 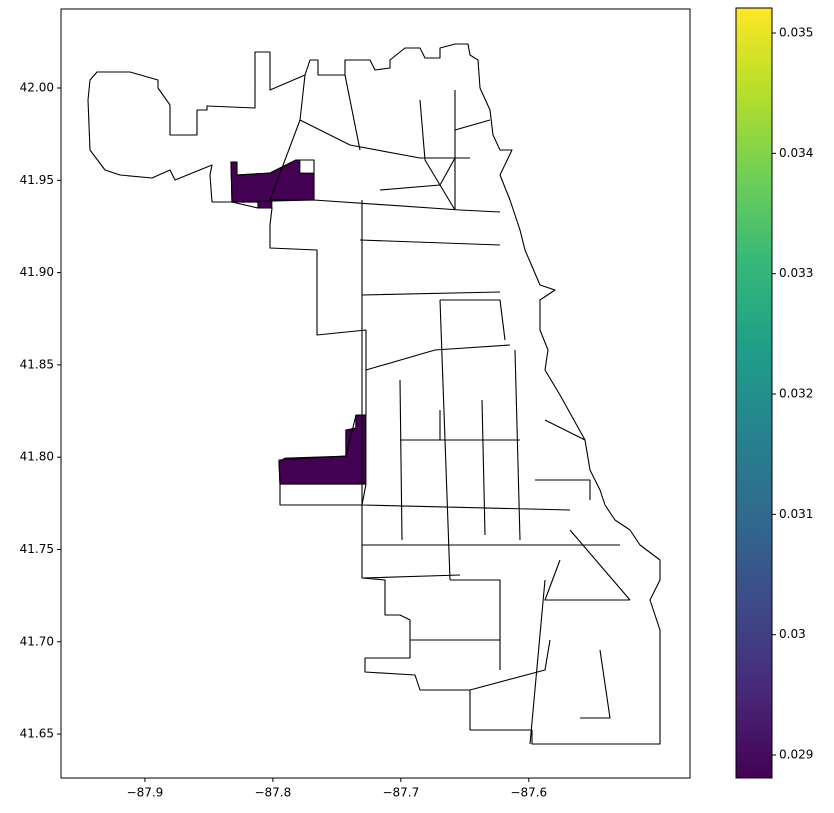 I want to click on y-tick-label: 41.80, so click(x=37, y=457).